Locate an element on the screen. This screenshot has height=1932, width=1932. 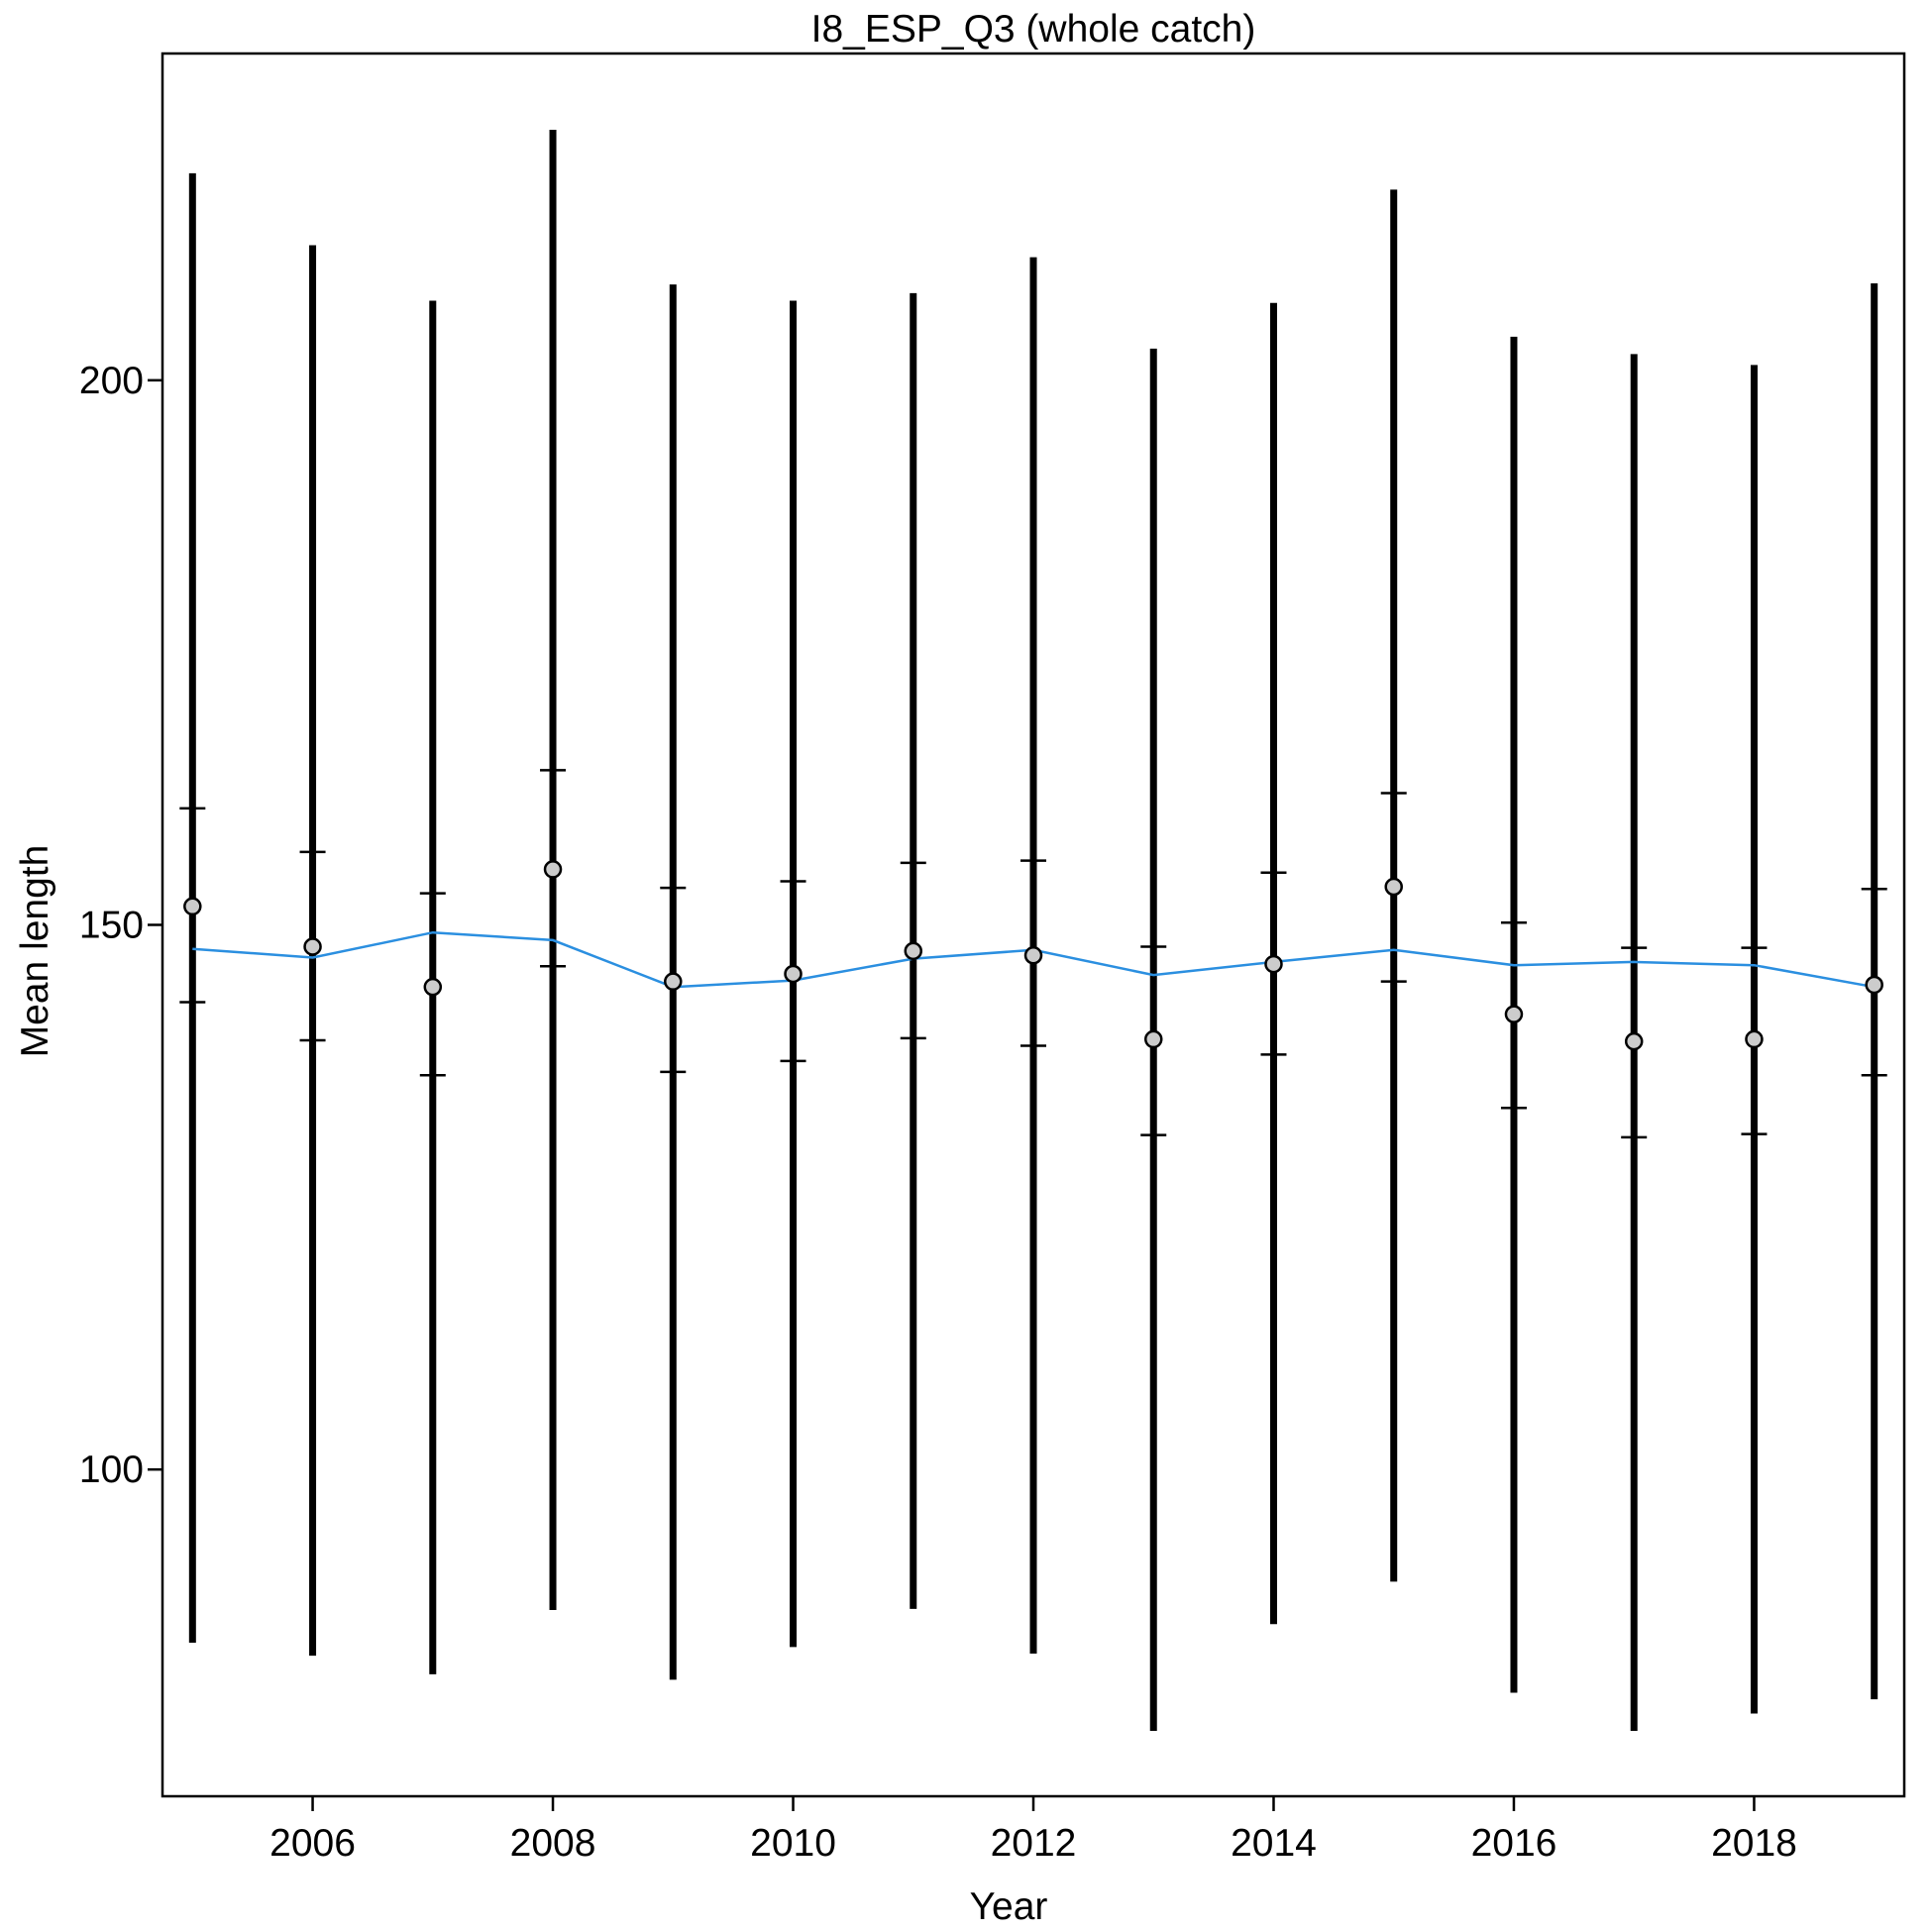
chart-title: I8_ESP_Q3 (whole catch) is located at coordinates (1033, 30).